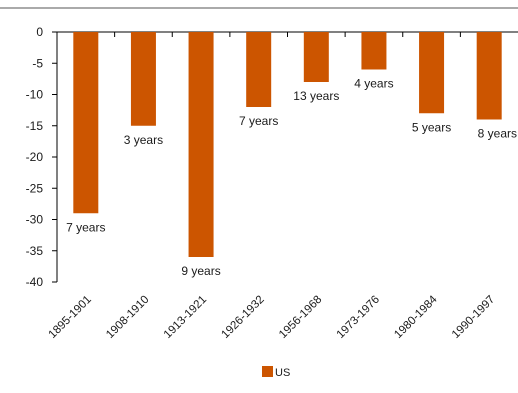  I want to click on x-tick-label: 1973-1976, so click(358, 317).